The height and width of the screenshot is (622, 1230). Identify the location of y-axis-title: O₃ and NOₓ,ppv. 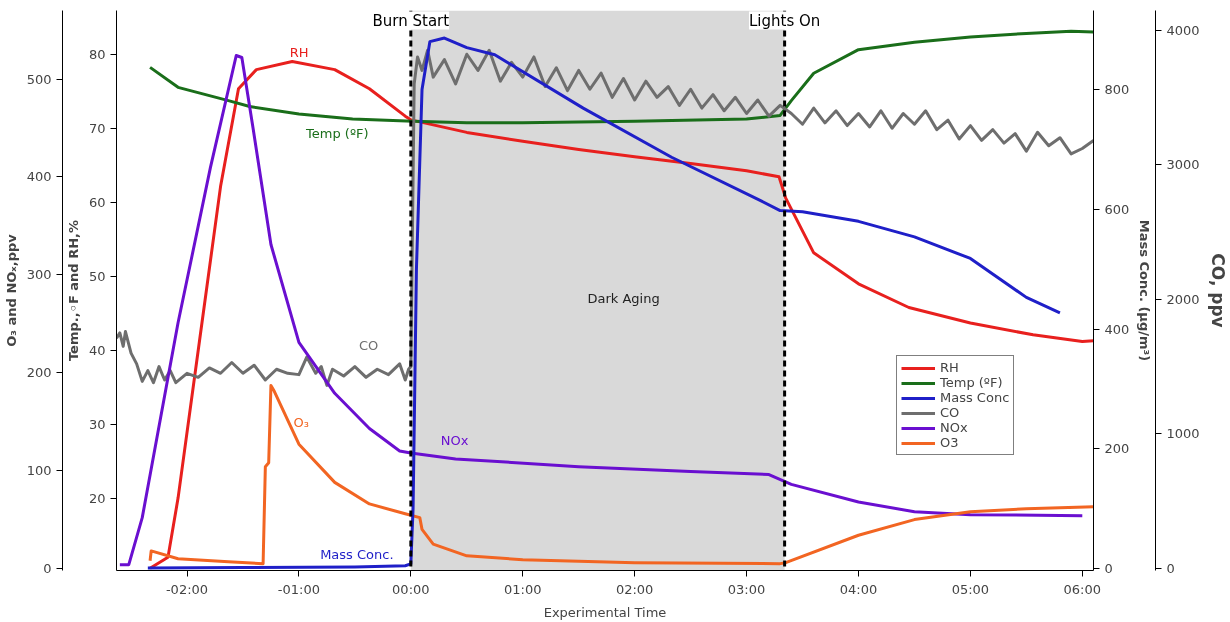
(11, 290).